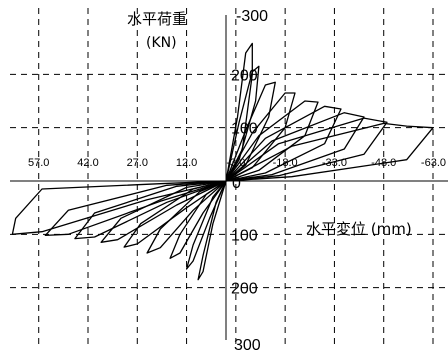 This screenshot has width=448, height=354. I want to click on x-tick-label: -63.0, so click(433, 163).